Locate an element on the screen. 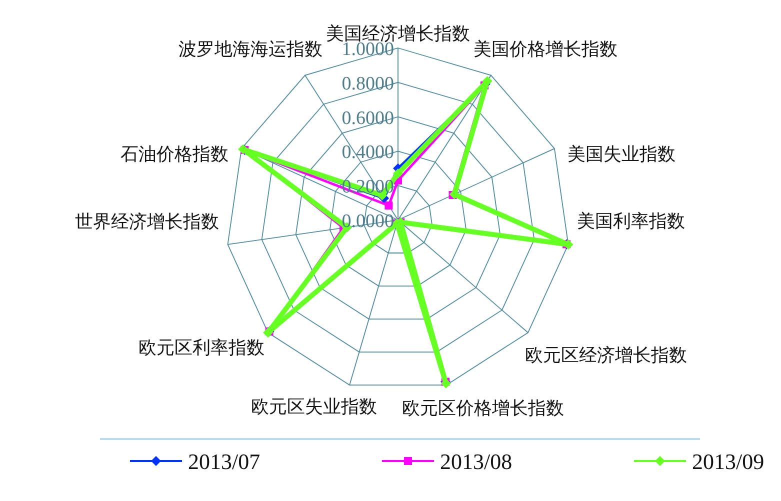 This screenshot has width=781, height=501. legend-label: 2013/09 is located at coordinates (728, 461).